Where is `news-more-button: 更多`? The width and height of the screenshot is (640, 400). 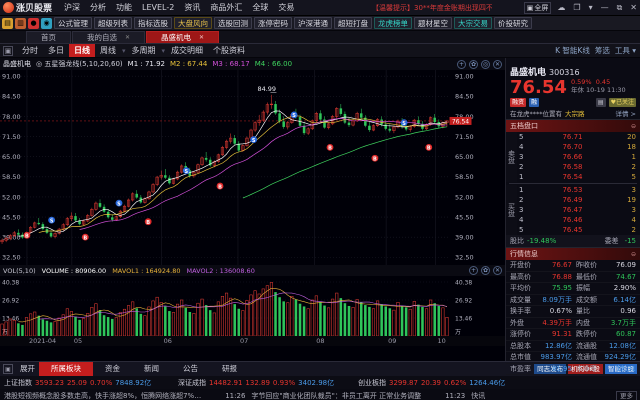 news-more-button: 更多 is located at coordinates (626, 395).